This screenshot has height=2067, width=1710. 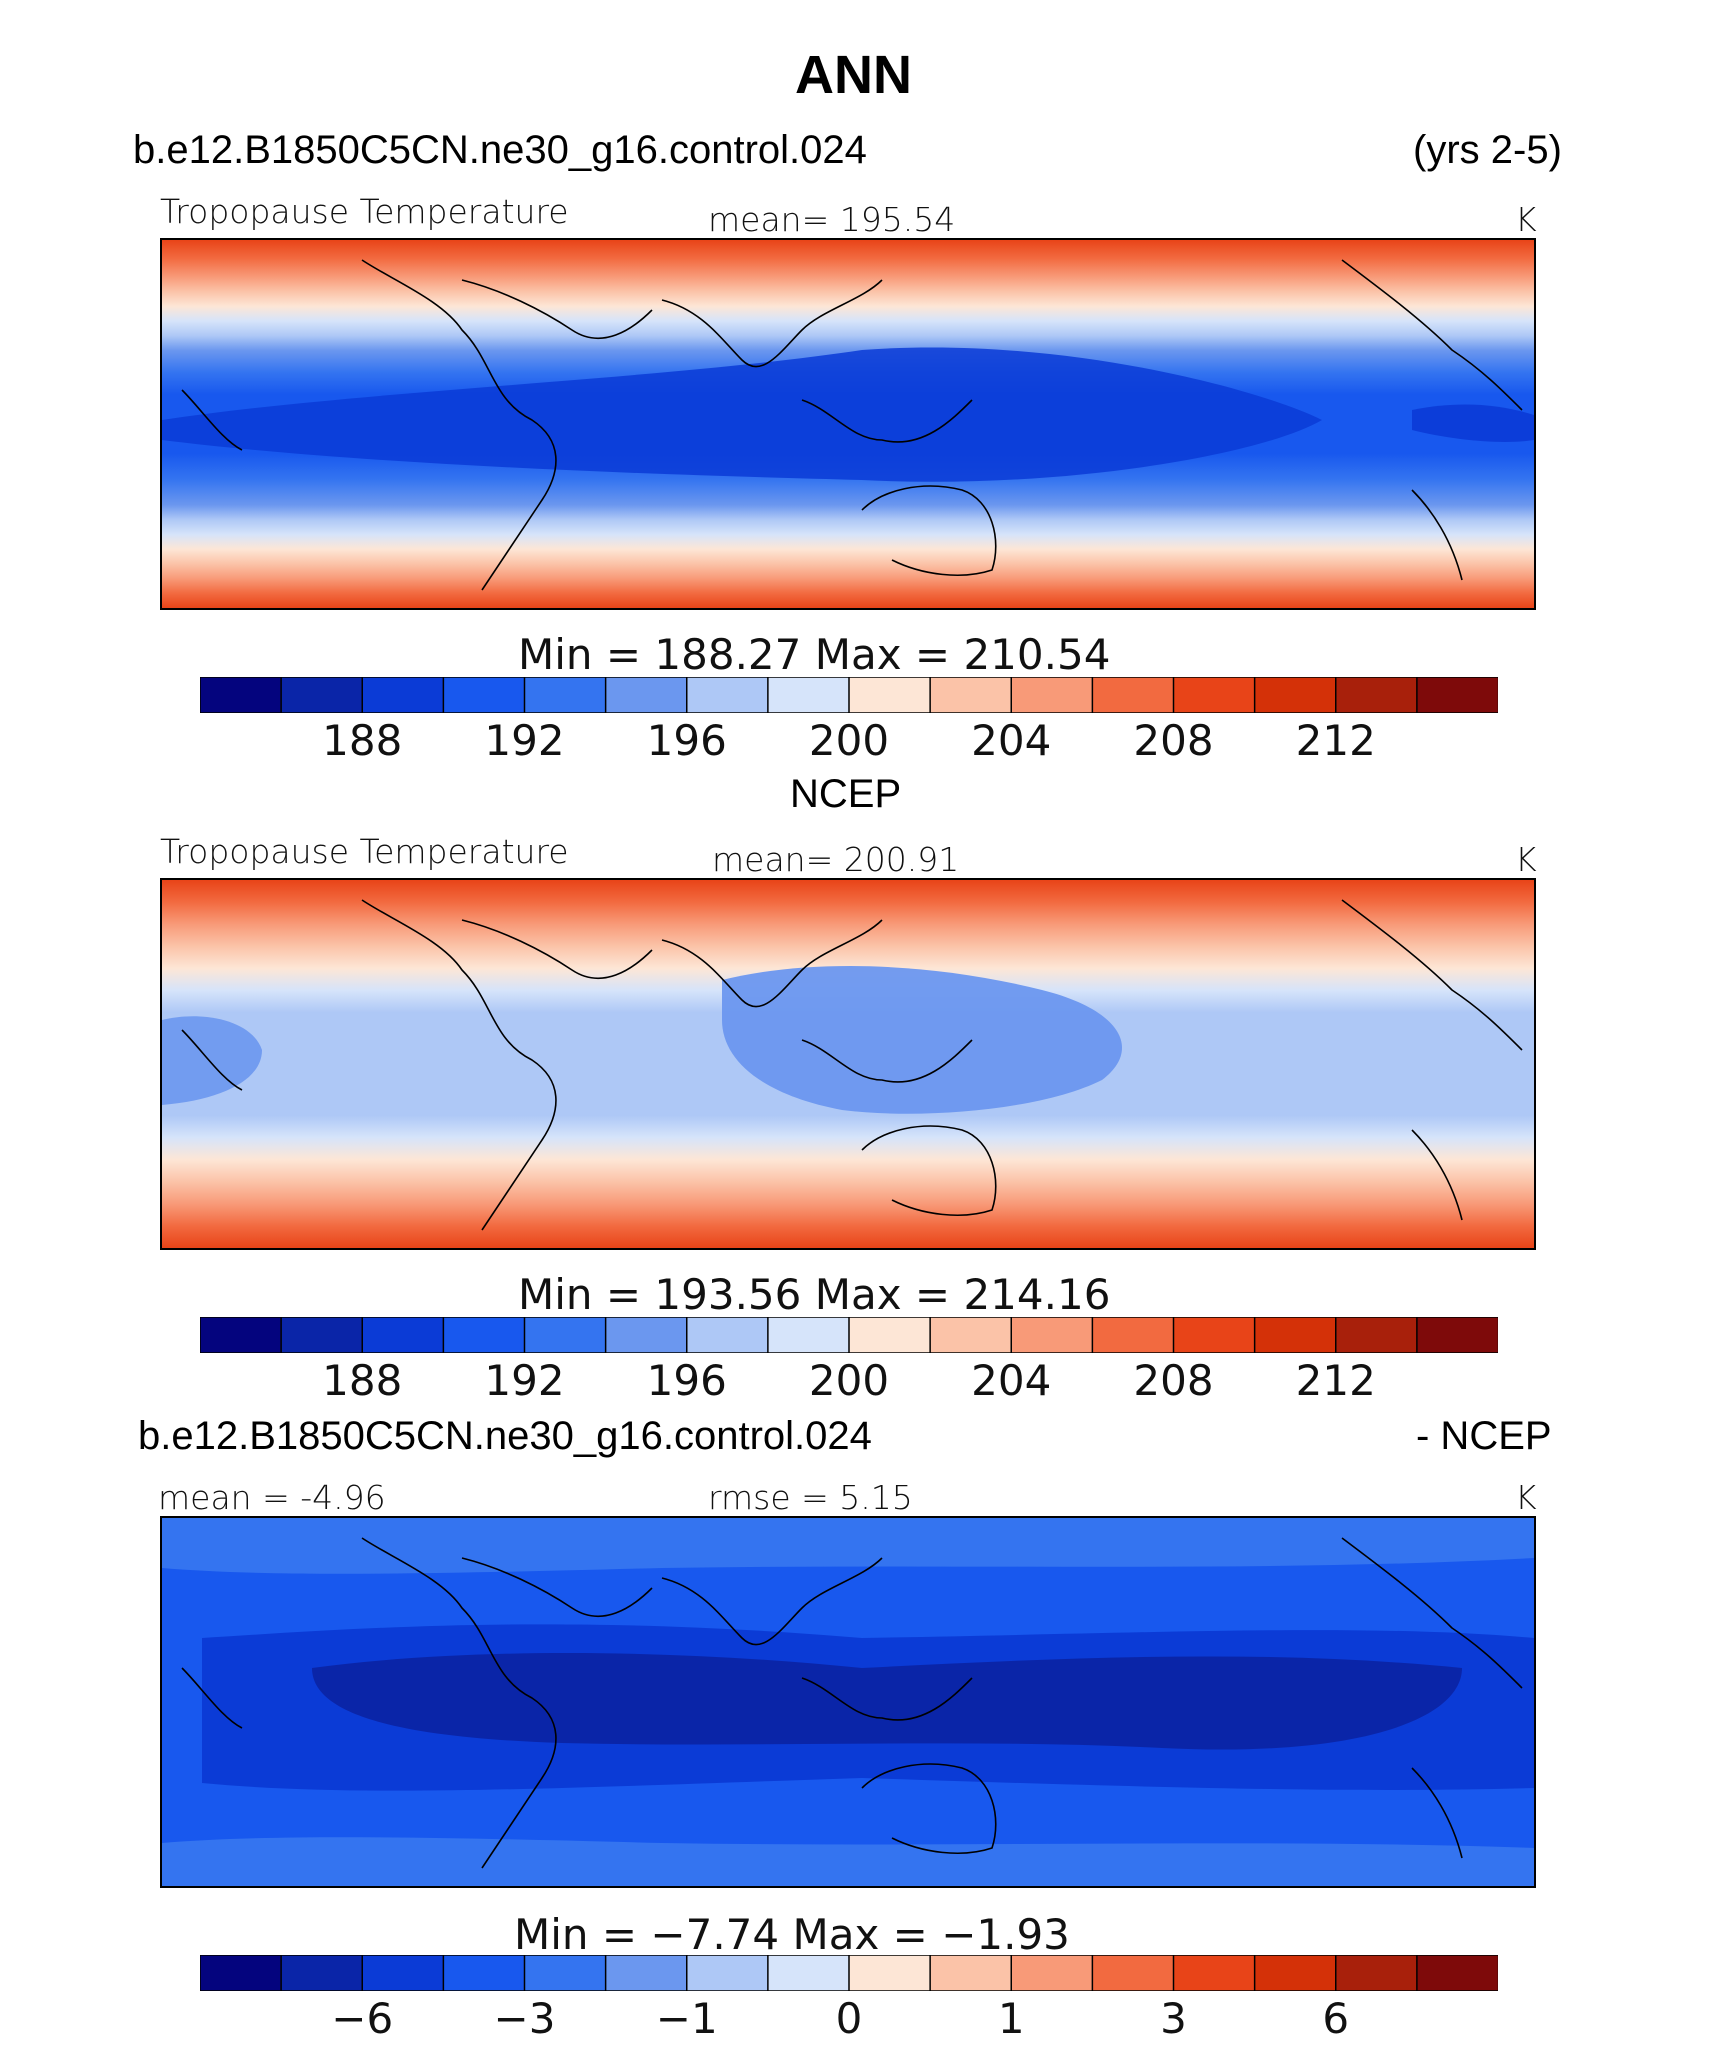 What do you see at coordinates (1526, 219) in the screenshot?
I see `panel1-units: K` at bounding box center [1526, 219].